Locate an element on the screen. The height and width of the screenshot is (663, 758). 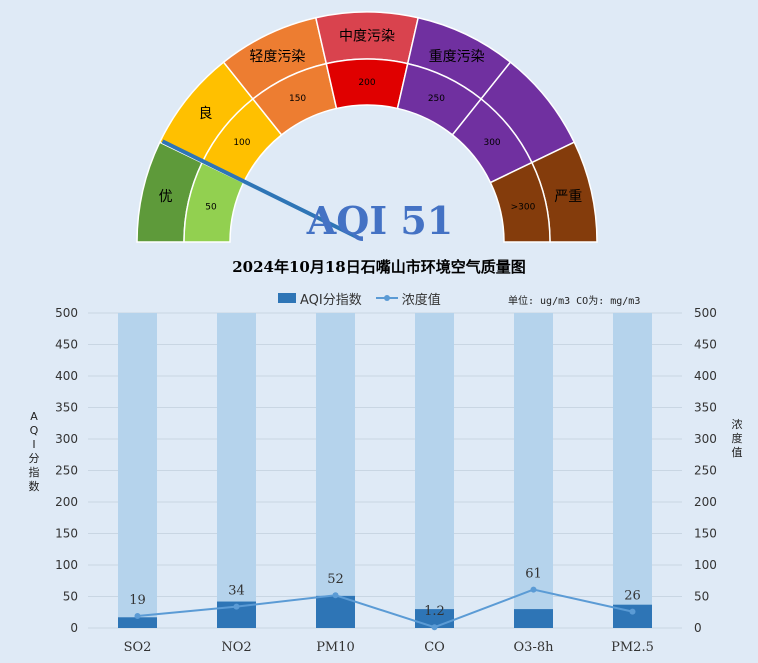
y2-tick-label: 200 is located at coordinates (705, 502).